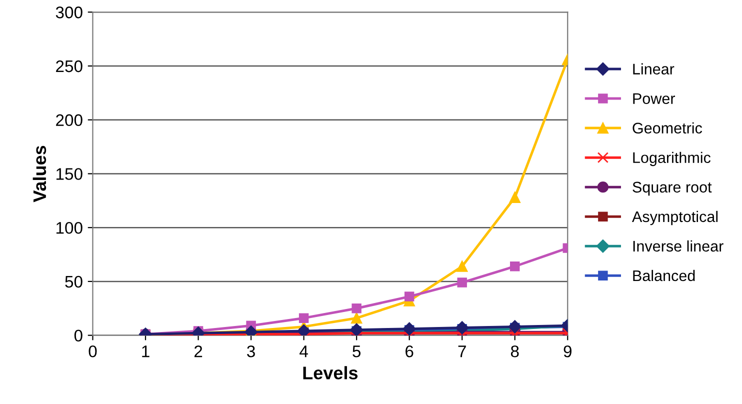 Image resolution: width=742 pixels, height=404 pixels. What do you see at coordinates (568, 351) in the screenshot?
I see `x-tick-label: 9` at bounding box center [568, 351].